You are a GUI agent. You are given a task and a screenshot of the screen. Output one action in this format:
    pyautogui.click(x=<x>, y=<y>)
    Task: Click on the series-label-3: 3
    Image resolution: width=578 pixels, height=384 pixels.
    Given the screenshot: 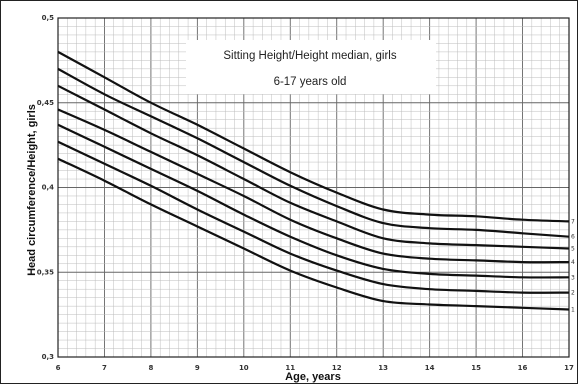 What is the action you would take?
    pyautogui.click(x=573, y=277)
    